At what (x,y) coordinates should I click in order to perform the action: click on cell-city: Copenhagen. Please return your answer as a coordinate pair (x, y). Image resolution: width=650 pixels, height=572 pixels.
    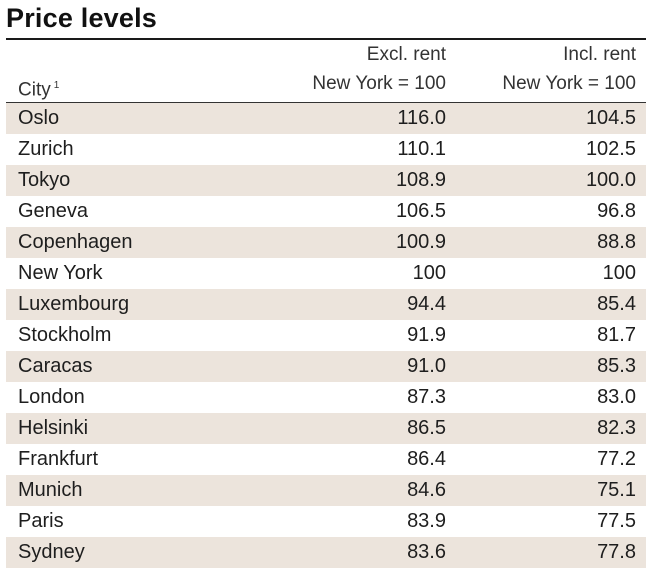
    Looking at the image, I should click on (75, 242).